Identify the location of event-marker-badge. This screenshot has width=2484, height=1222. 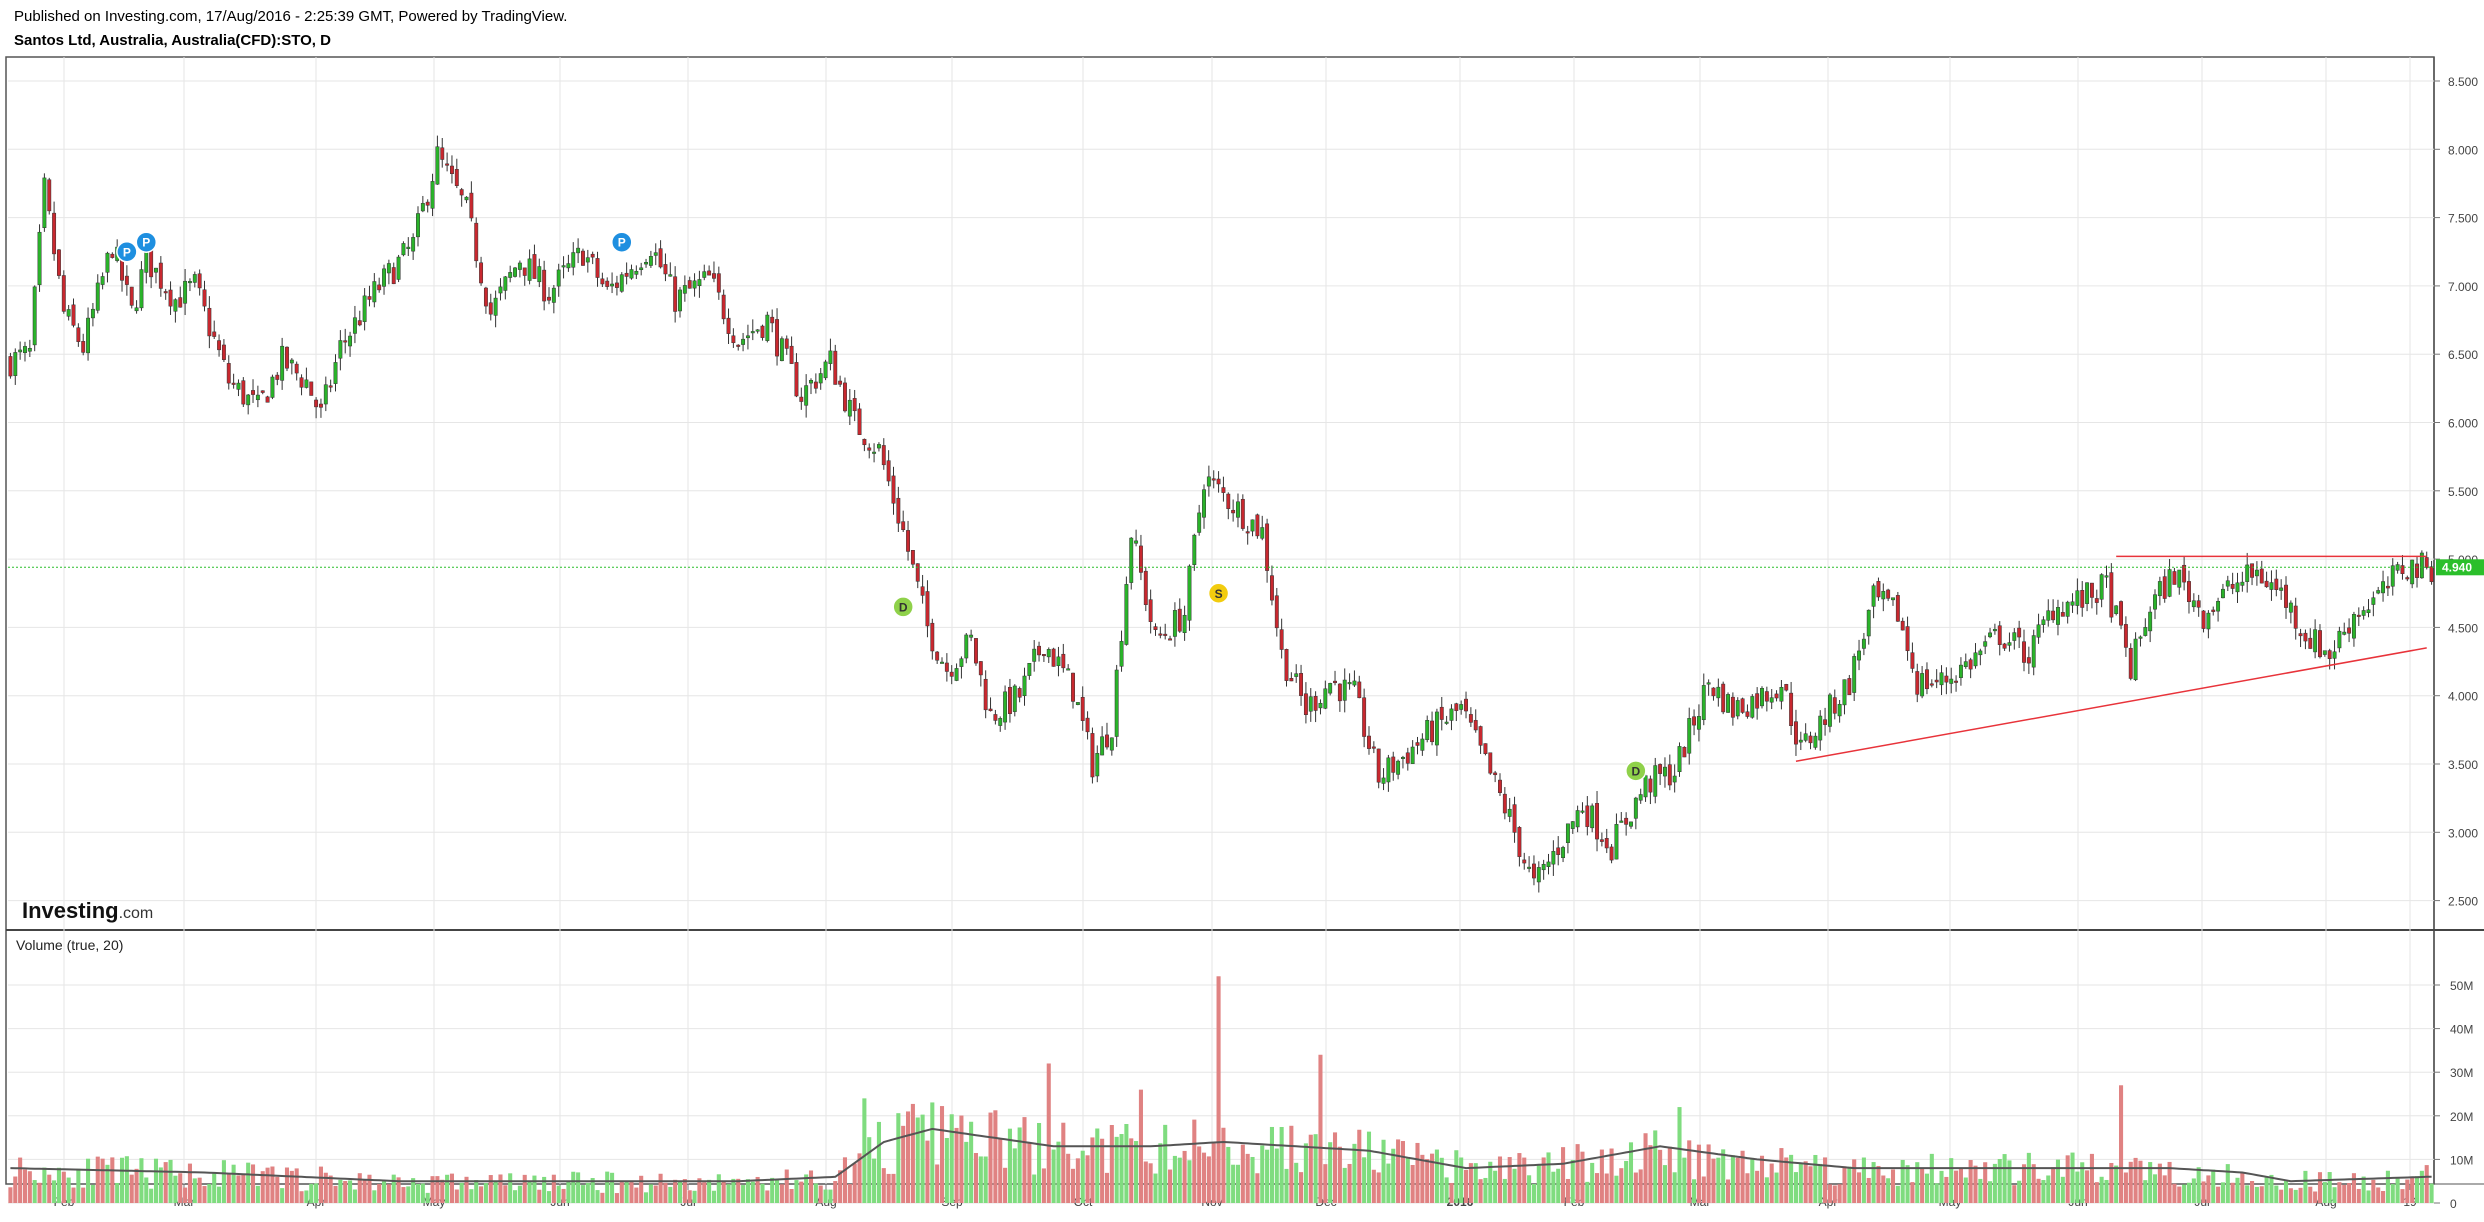
(127, 252).